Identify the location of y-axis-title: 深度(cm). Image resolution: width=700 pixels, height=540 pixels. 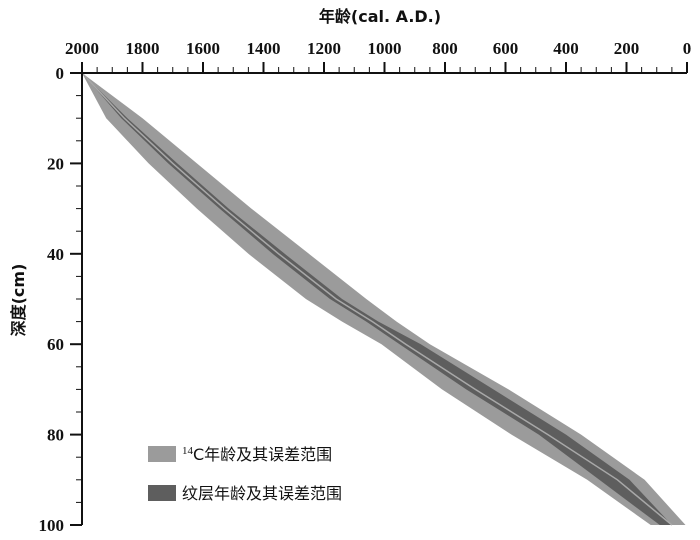
(18, 300).